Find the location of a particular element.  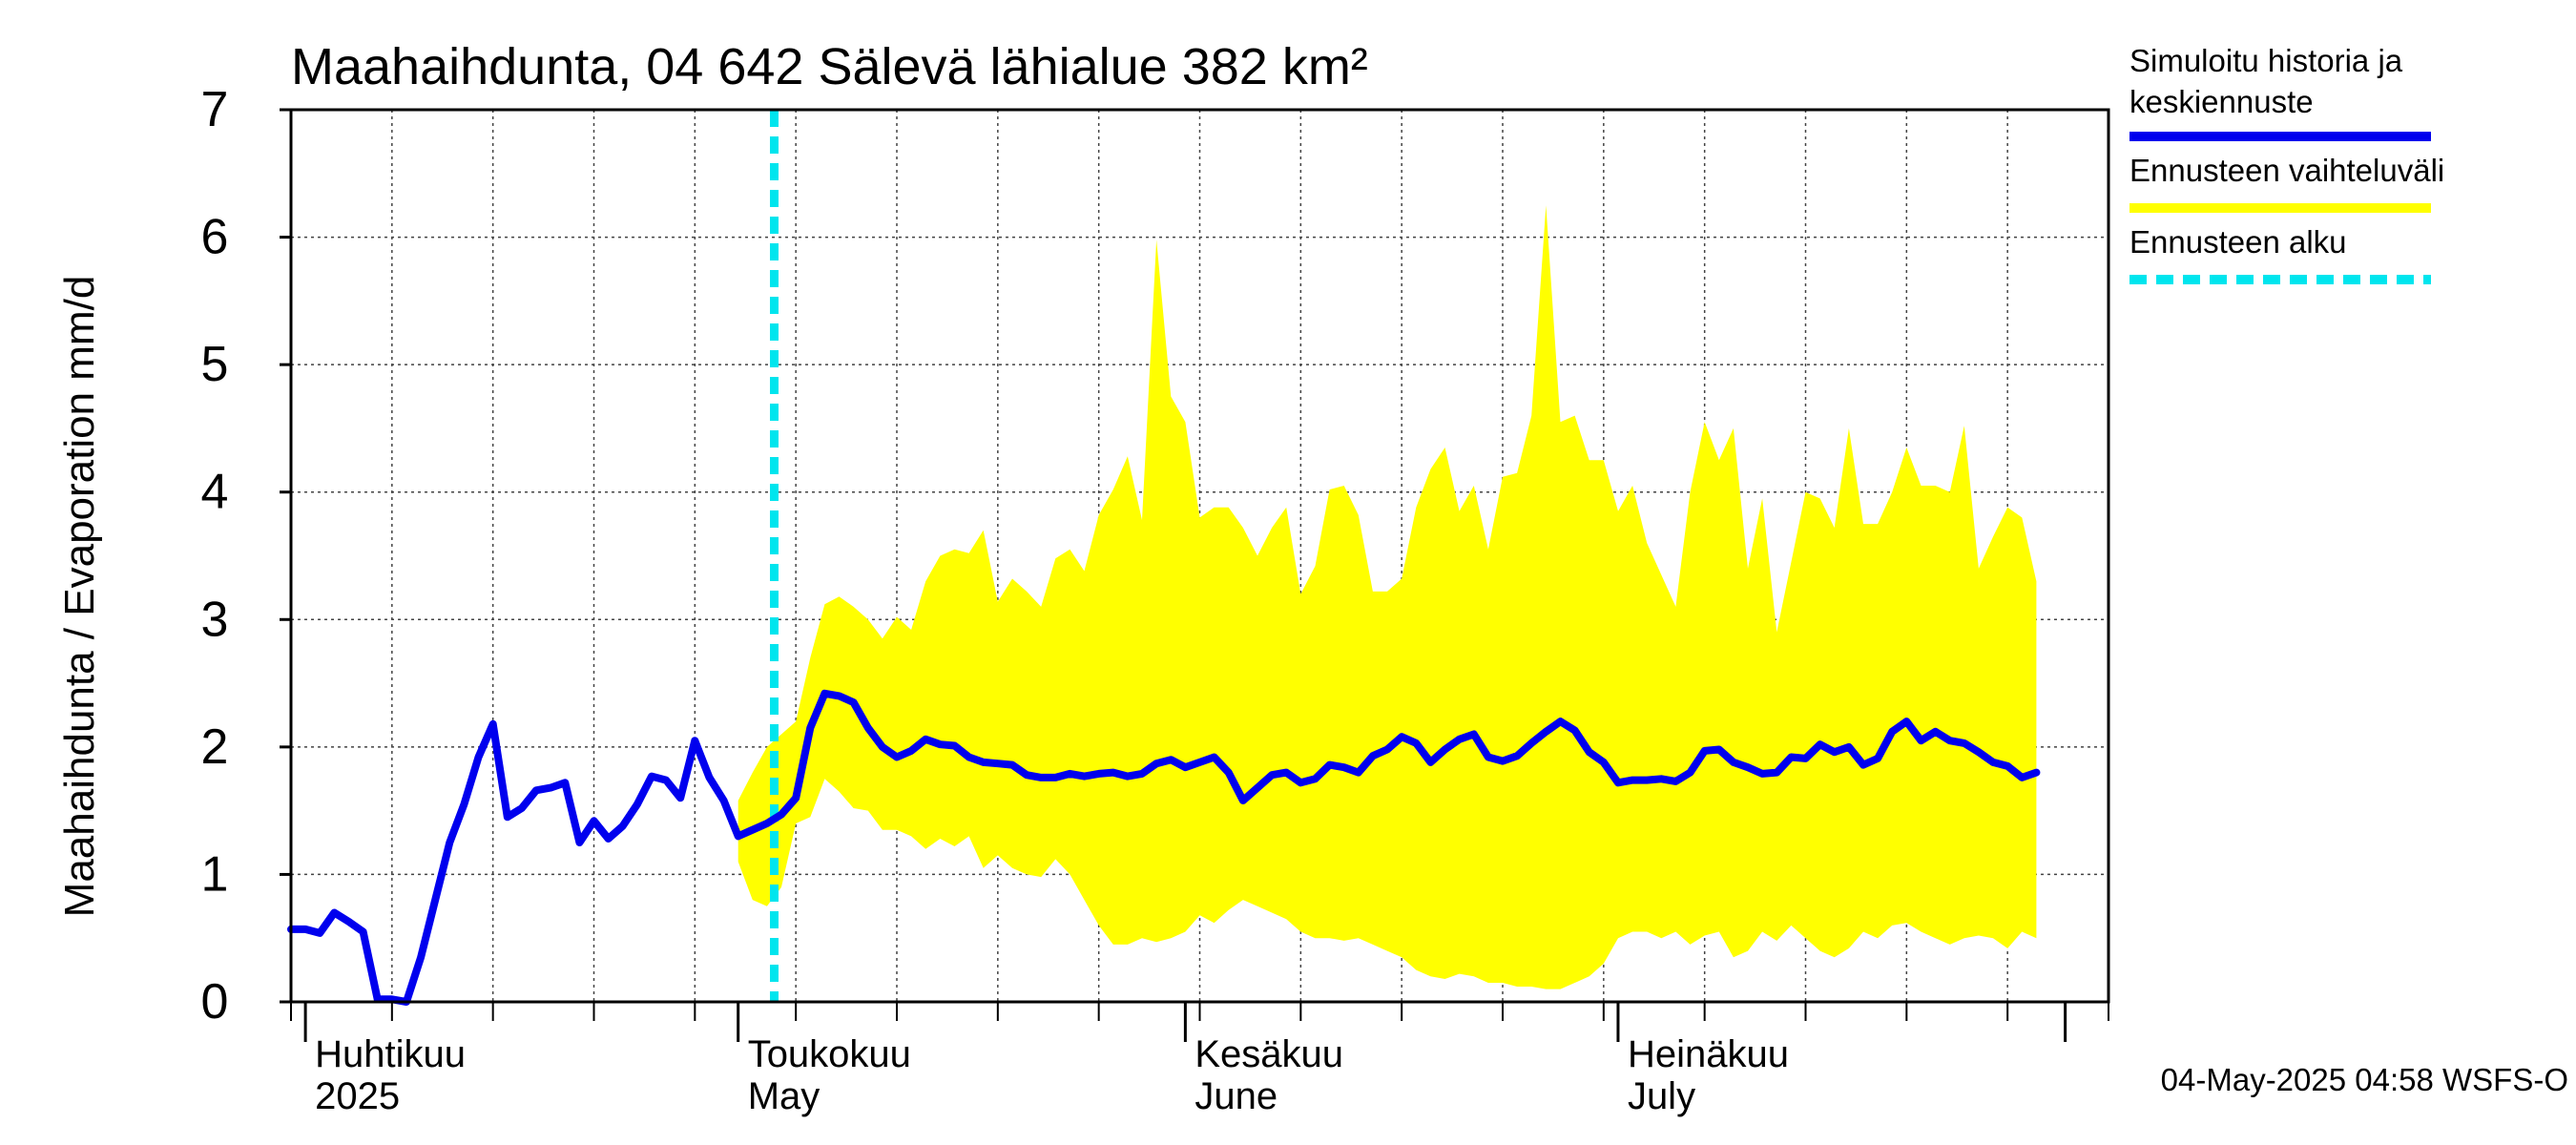

y-tick-label: 0 is located at coordinates (215, 1002).